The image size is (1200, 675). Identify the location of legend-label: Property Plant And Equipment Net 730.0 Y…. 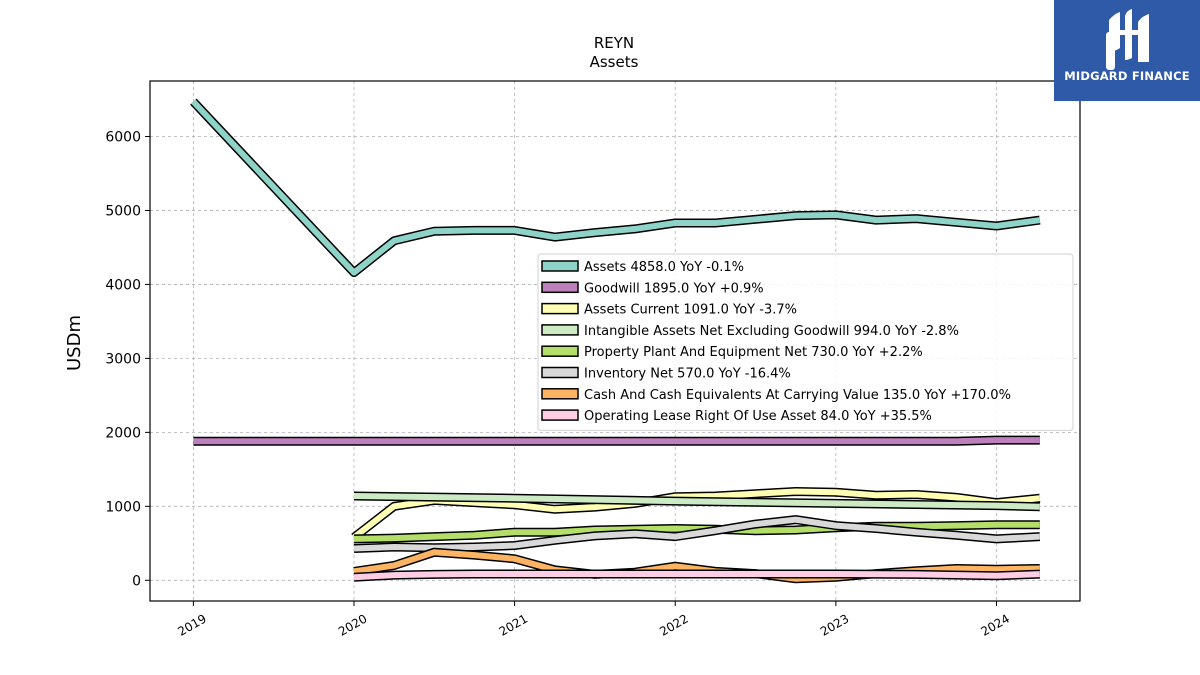
(753, 352).